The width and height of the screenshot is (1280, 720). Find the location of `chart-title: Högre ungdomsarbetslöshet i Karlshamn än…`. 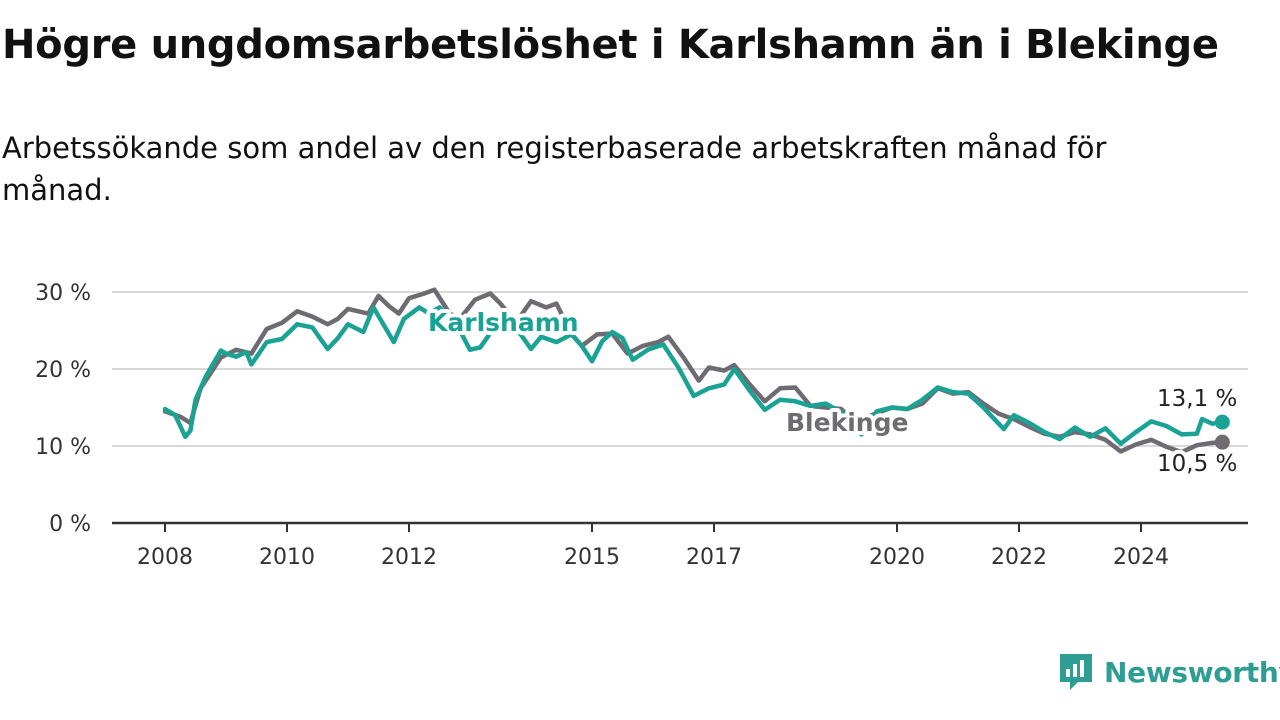

chart-title: Högre ungdomsarbetslöshet i Karlshamn än… is located at coordinates (610, 45).